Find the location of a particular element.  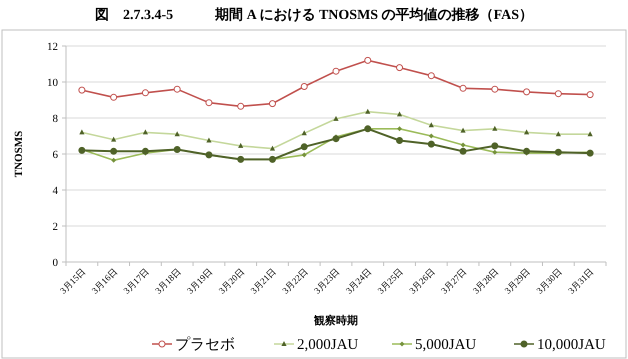

legend-label: プラセボ is located at coordinates (205, 344).